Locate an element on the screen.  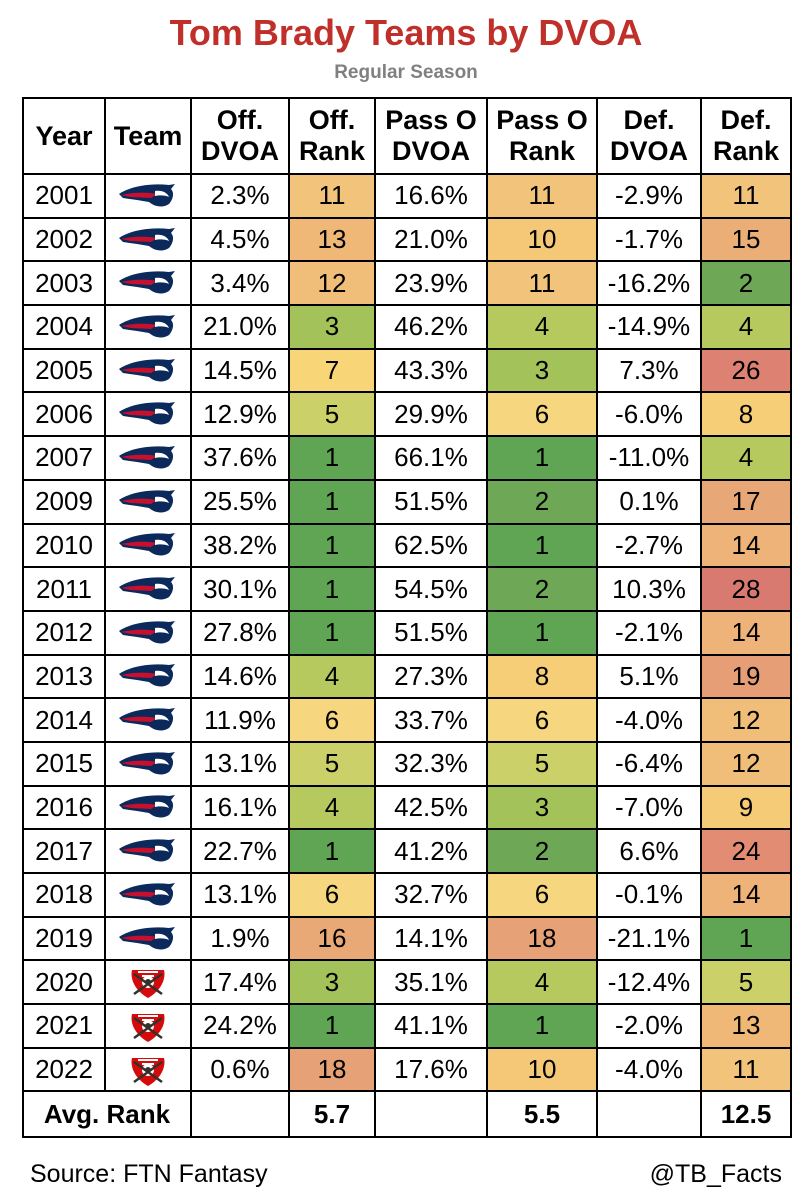
cell-pass-dvoa: 35.1% is located at coordinates (431, 982).